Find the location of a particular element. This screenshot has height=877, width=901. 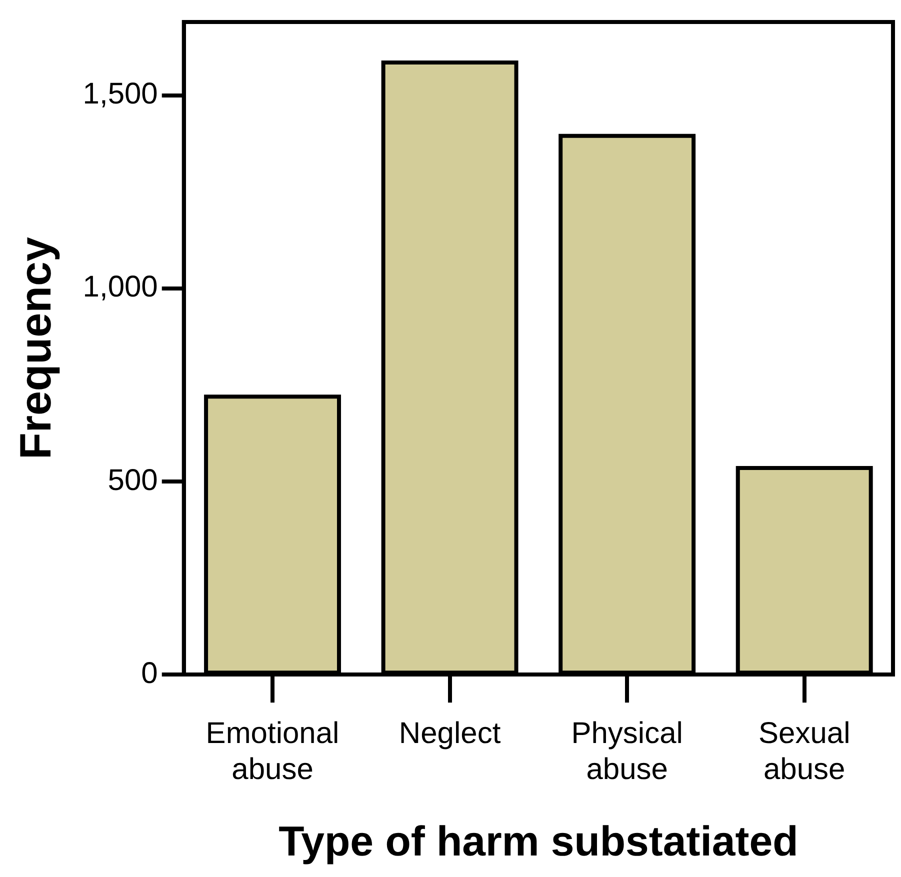

y-tick-label: 500 is located at coordinates (133, 480).